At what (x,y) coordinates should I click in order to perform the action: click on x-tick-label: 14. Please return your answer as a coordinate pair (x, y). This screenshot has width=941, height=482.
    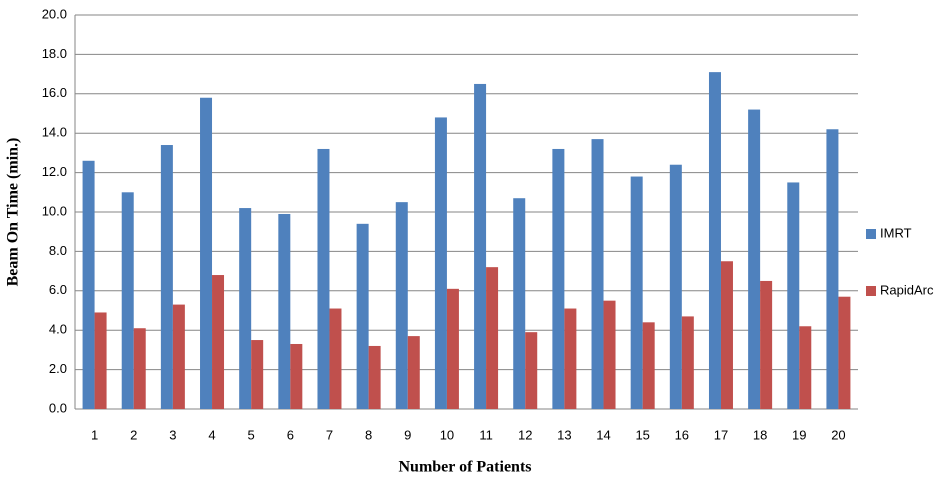
    Looking at the image, I should click on (603, 434).